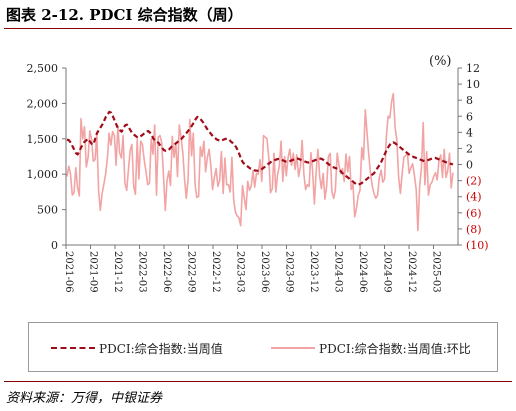 This screenshot has width=516, height=411. I want to click on right-tick-label: (4), so click(474, 197).